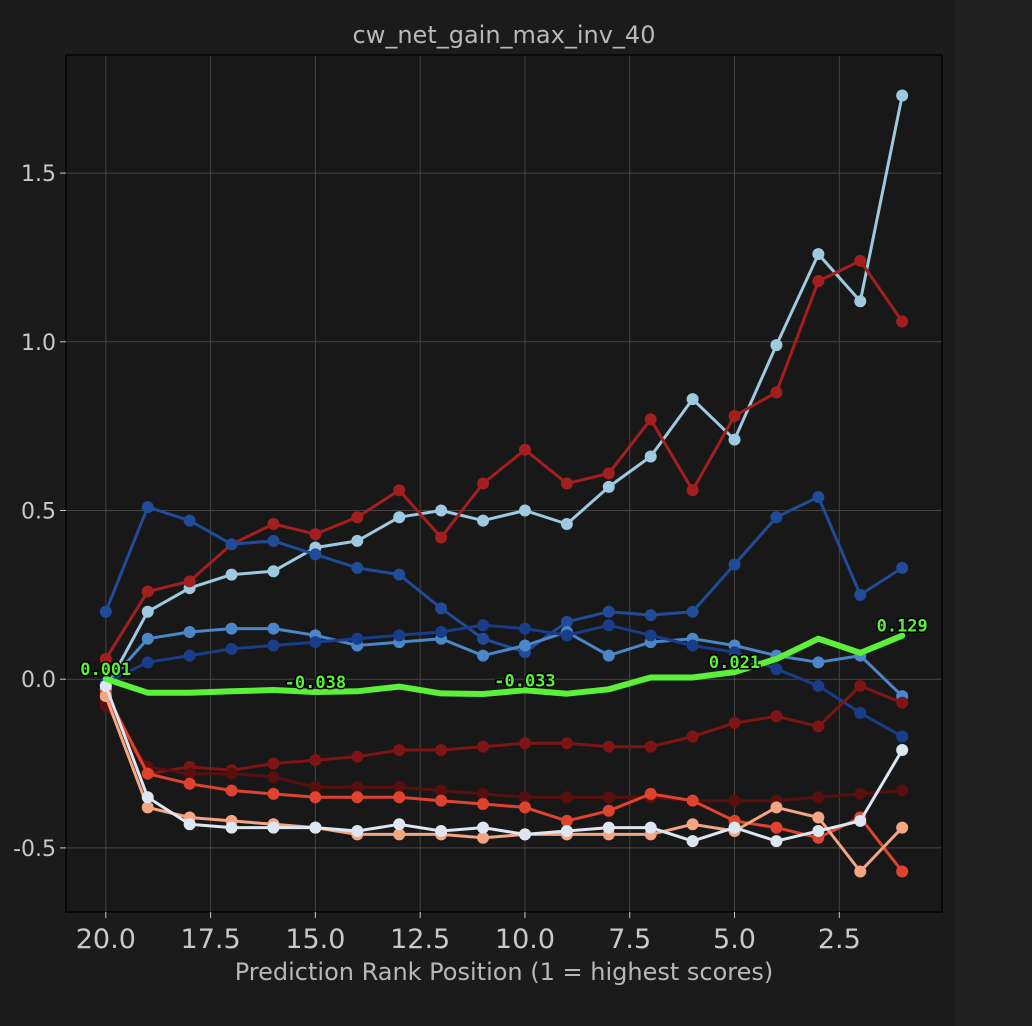 Image resolution: width=1032 pixels, height=1026 pixels. I want to click on mean-series-group, so click(504, 664).